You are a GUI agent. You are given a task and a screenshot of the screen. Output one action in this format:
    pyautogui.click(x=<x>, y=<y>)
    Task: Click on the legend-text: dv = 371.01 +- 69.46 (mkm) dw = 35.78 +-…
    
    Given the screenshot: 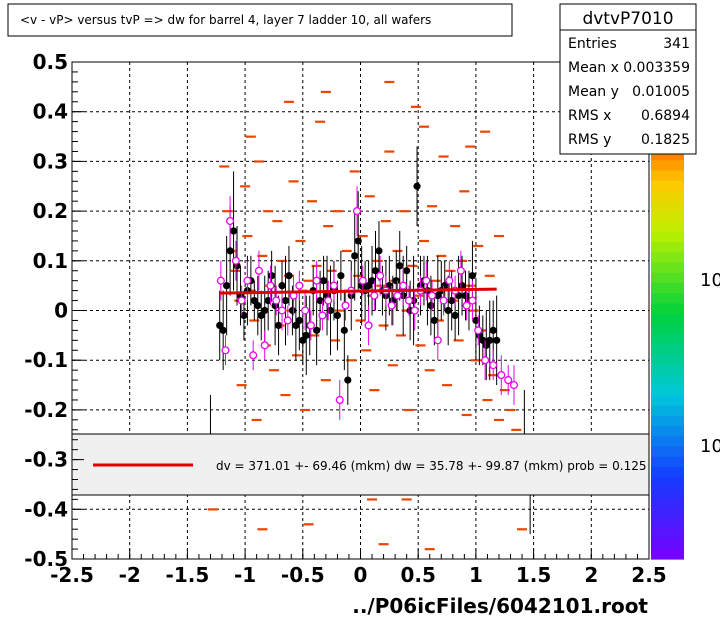 What is the action you would take?
    pyautogui.click(x=431, y=466)
    